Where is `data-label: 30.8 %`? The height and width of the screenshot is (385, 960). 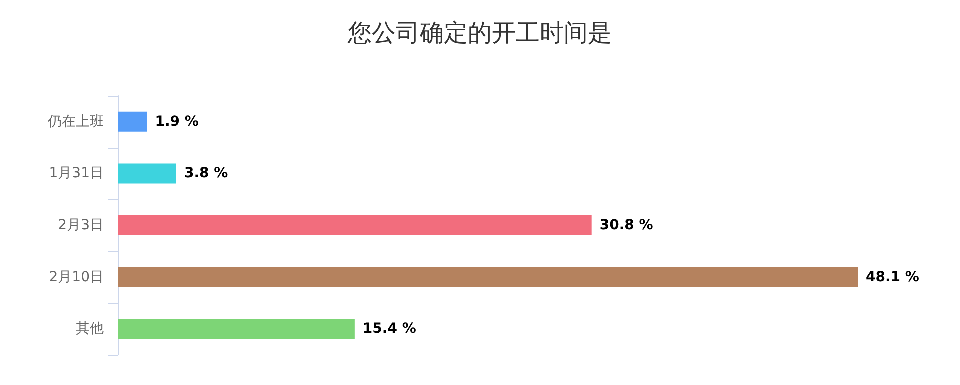 data-label: 30.8 % is located at coordinates (627, 226).